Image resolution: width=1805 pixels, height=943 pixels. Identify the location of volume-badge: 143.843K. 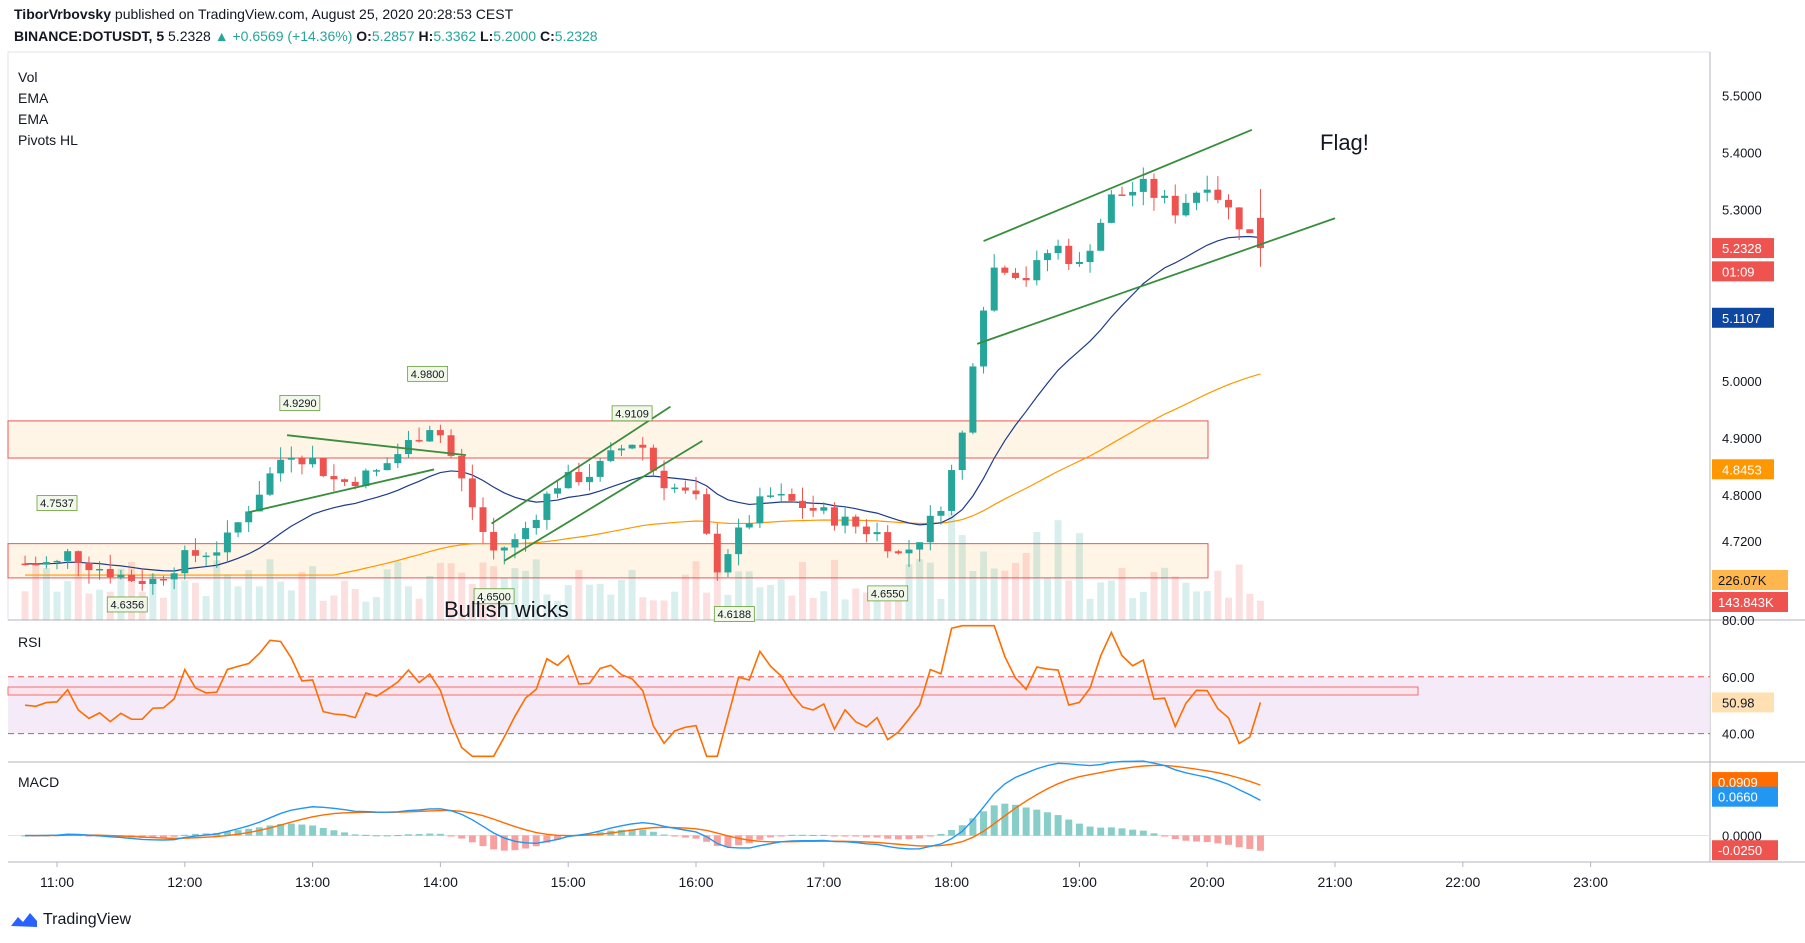
(1750, 602).